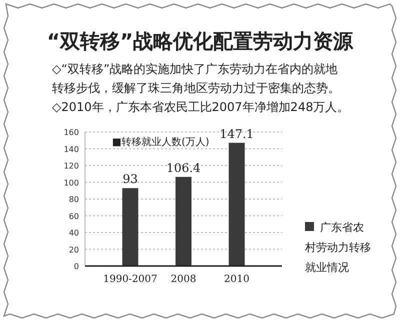 The width and height of the screenshot is (400, 322). What do you see at coordinates (71, 132) in the screenshot?
I see `y-tick-label: 160` at bounding box center [71, 132].